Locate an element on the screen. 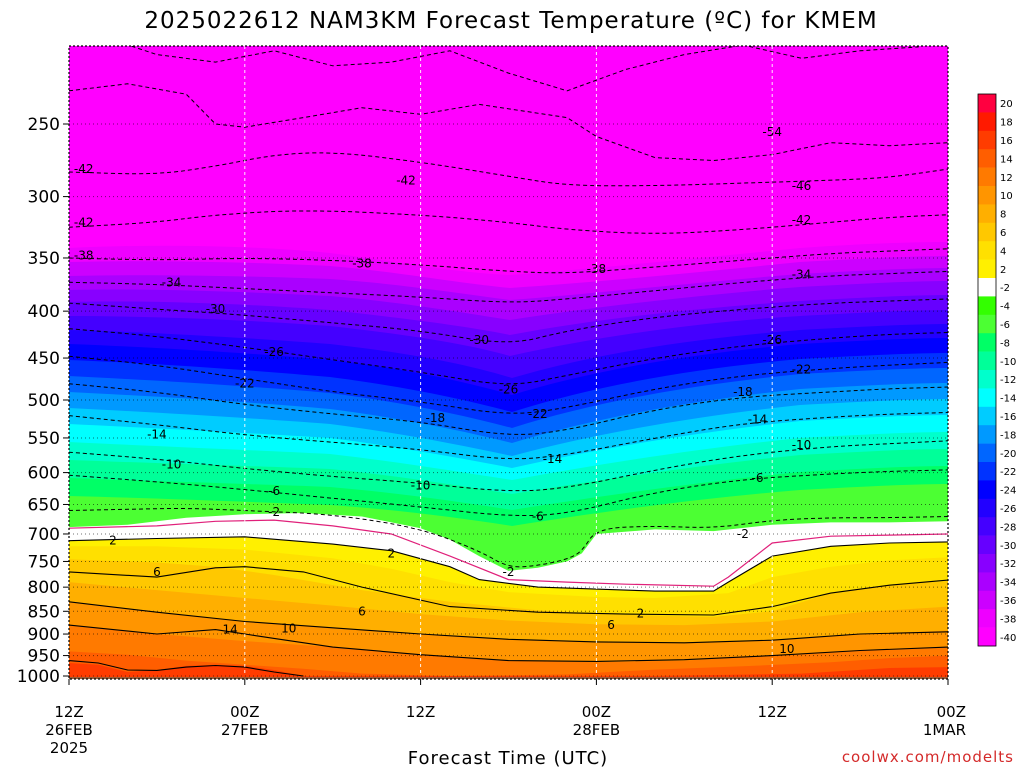  isotherm-minus30 is located at coordinates (508, 320).